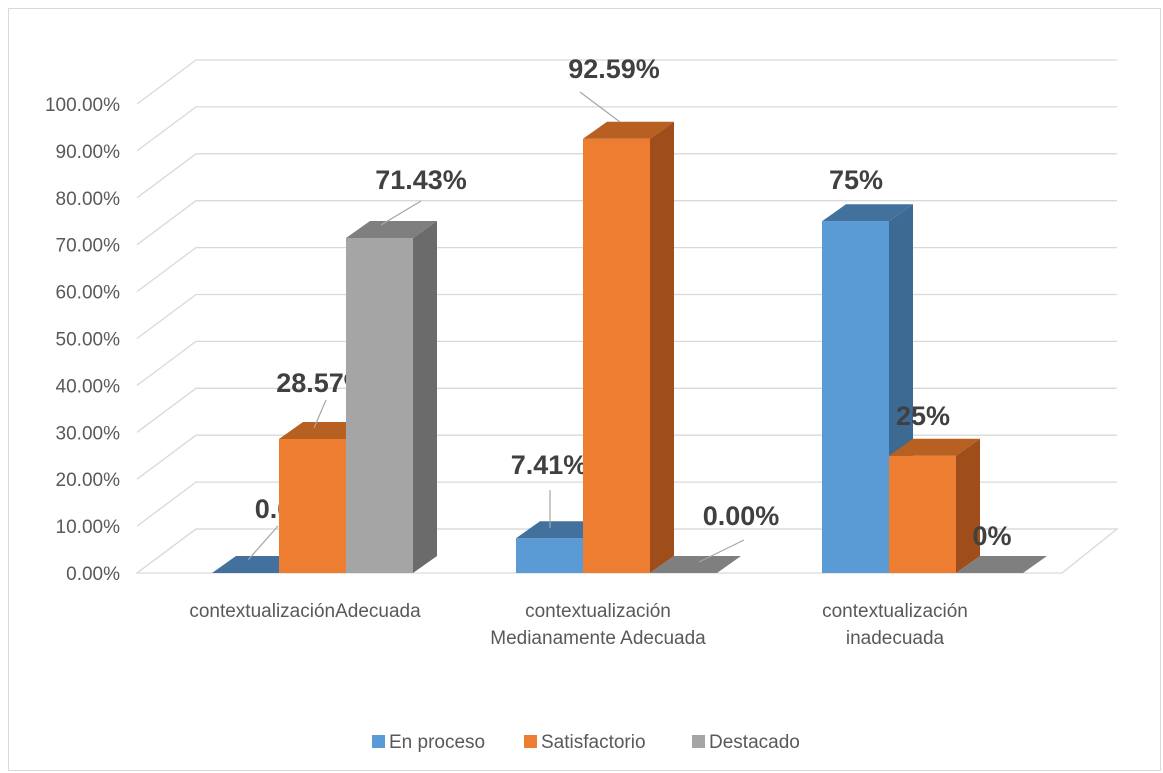 This screenshot has width=1163, height=773. Describe the element at coordinates (754, 742) in the screenshot. I see `legend-label: Destacado` at that location.